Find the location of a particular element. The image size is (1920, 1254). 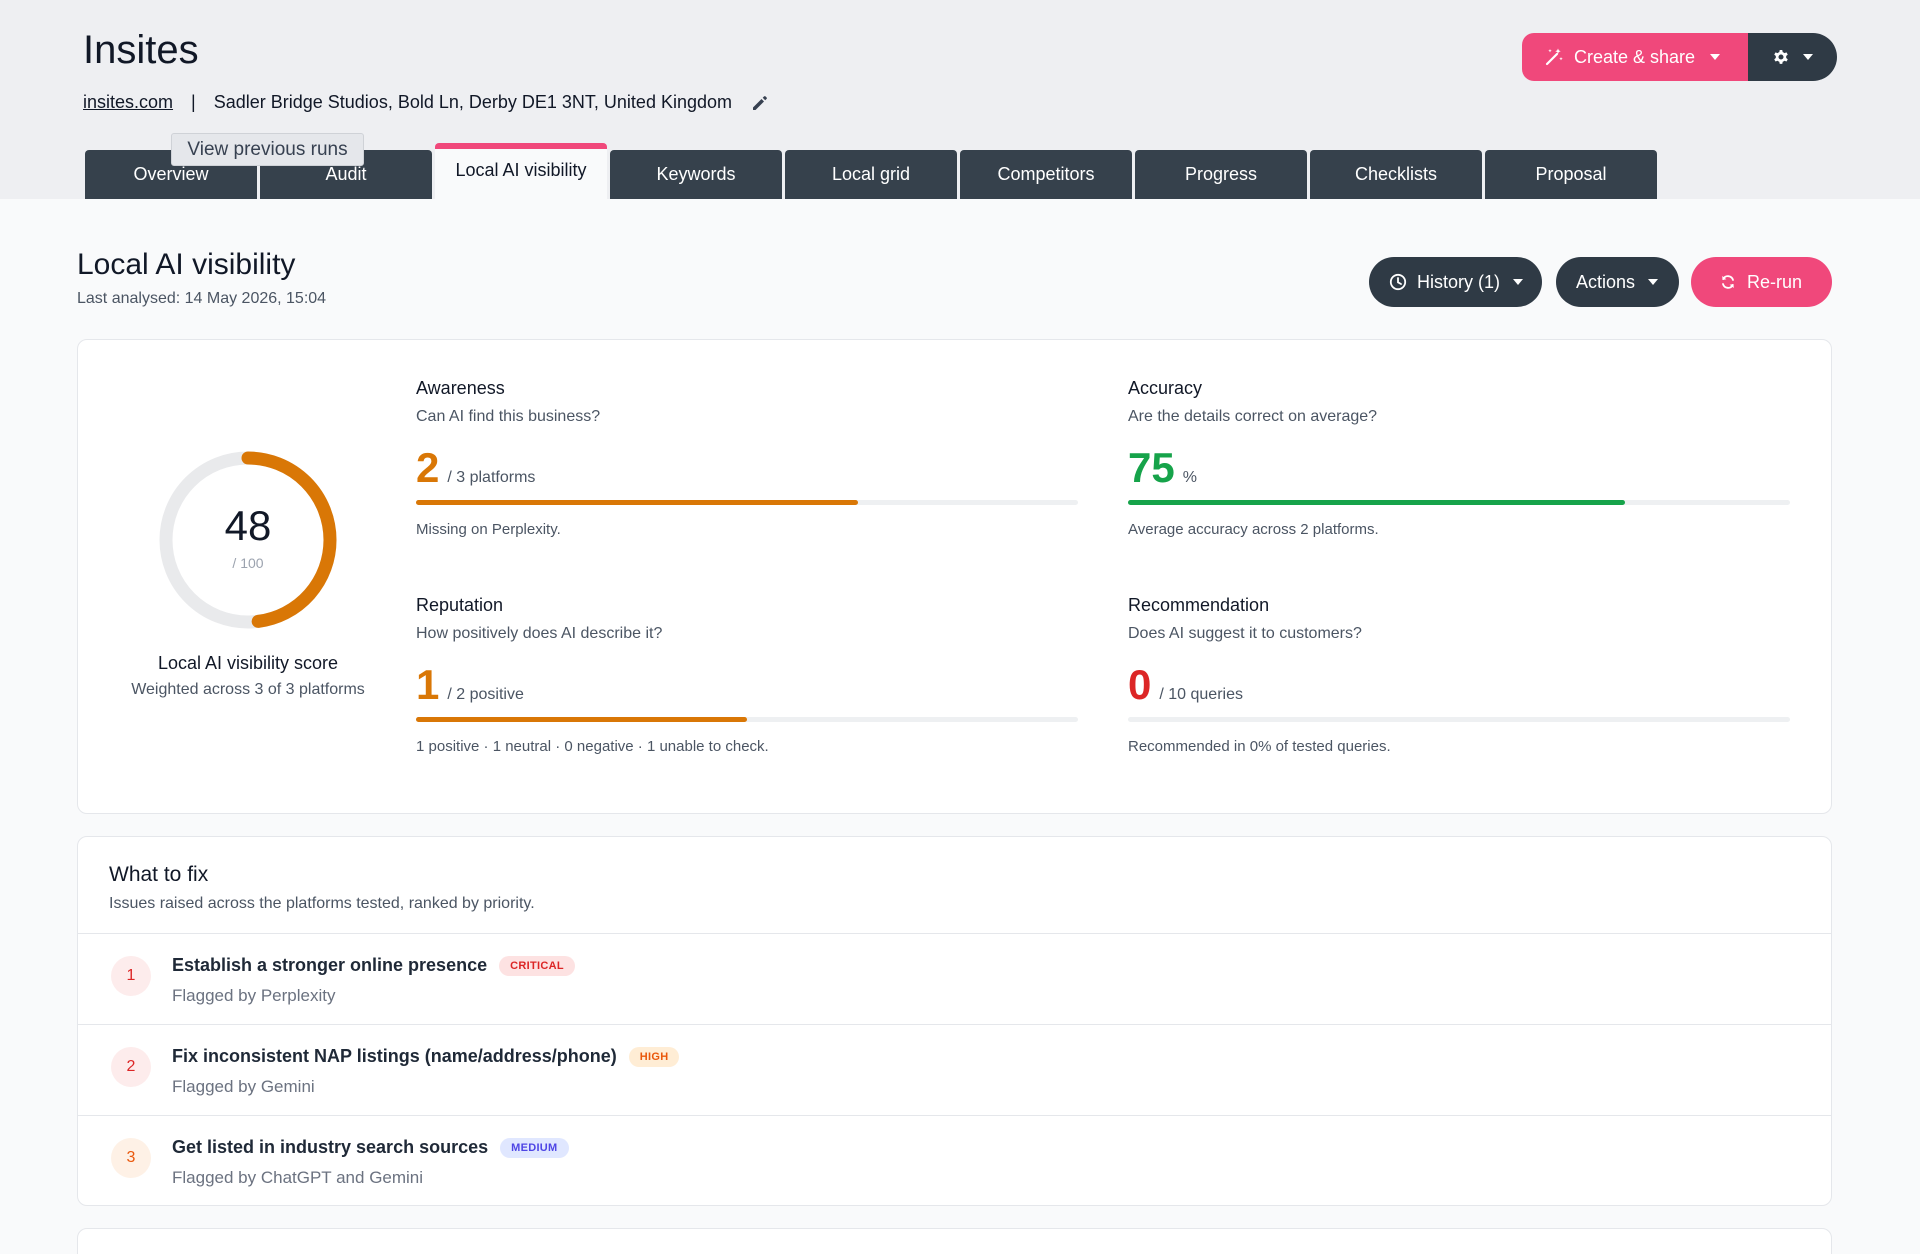

pencil-icon is located at coordinates (760, 103).